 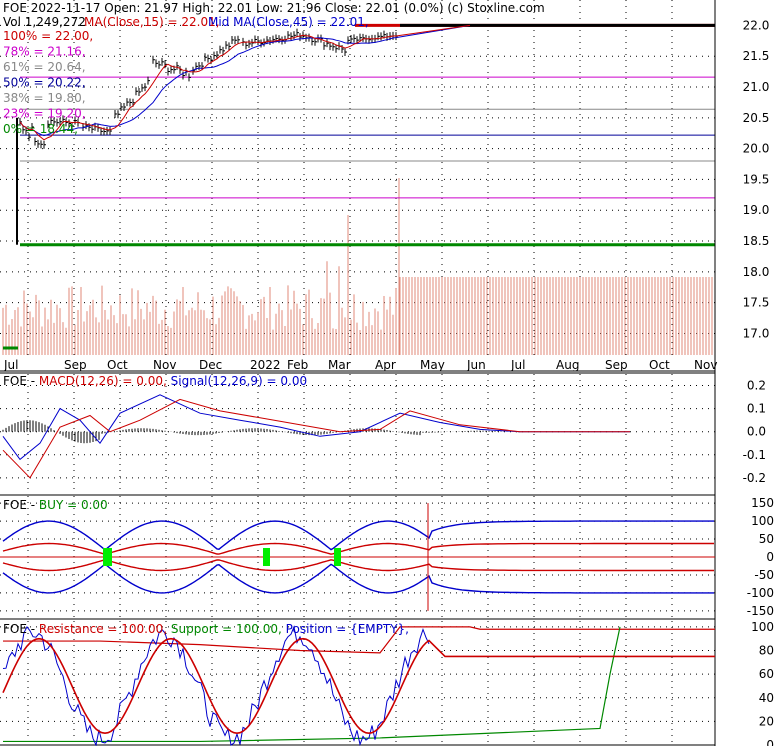 I want to click on buy-label: BUY = 0.00, so click(x=73, y=505).